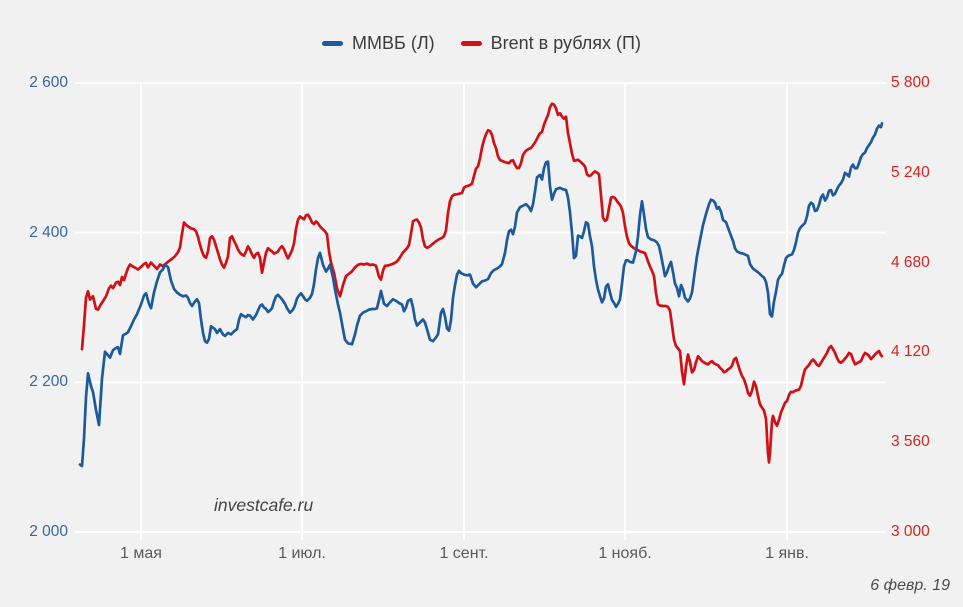  I want to click on x-axis-tick-label: 1 мая, so click(141, 553).